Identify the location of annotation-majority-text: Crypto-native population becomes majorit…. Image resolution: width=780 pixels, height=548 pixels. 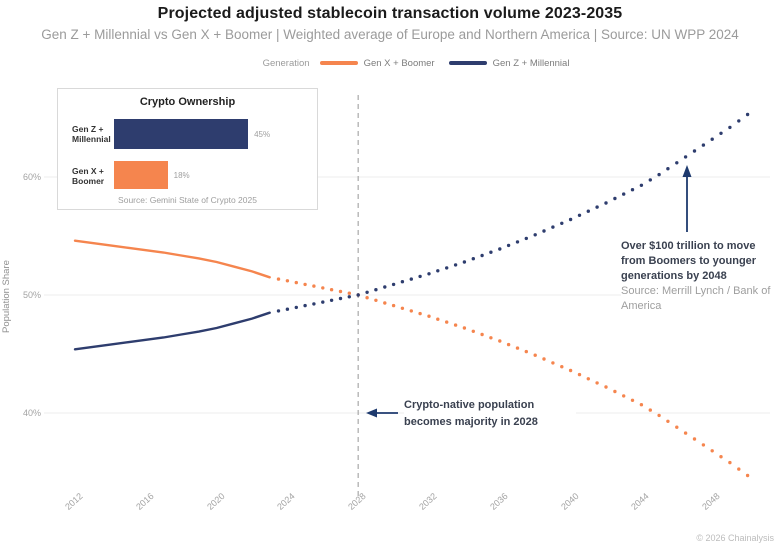
(471, 413).